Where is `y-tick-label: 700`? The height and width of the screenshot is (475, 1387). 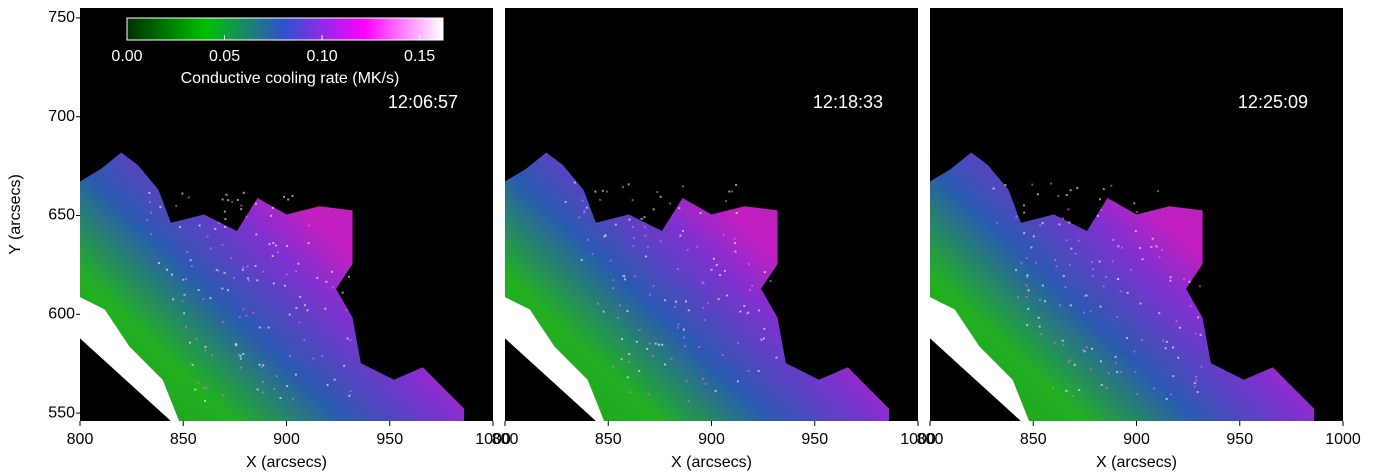
y-tick-label: 700 is located at coordinates (61, 116).